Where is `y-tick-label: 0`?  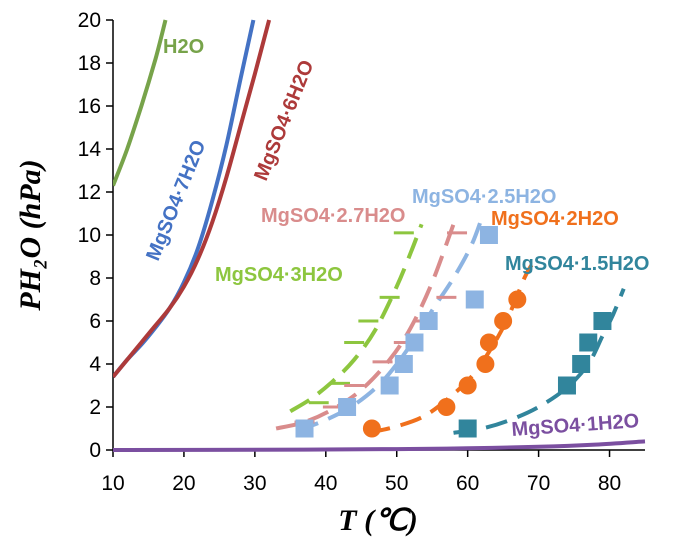 y-tick-label: 0 is located at coordinates (95, 450).